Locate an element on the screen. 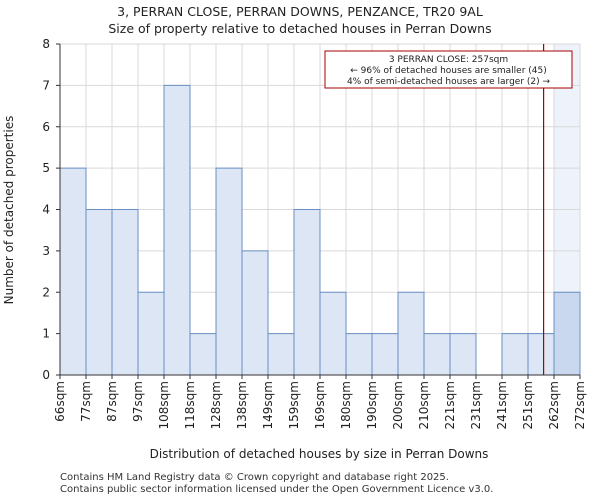 This screenshot has width=600, height=500. x-tick-label: 221sqm is located at coordinates (450, 405).